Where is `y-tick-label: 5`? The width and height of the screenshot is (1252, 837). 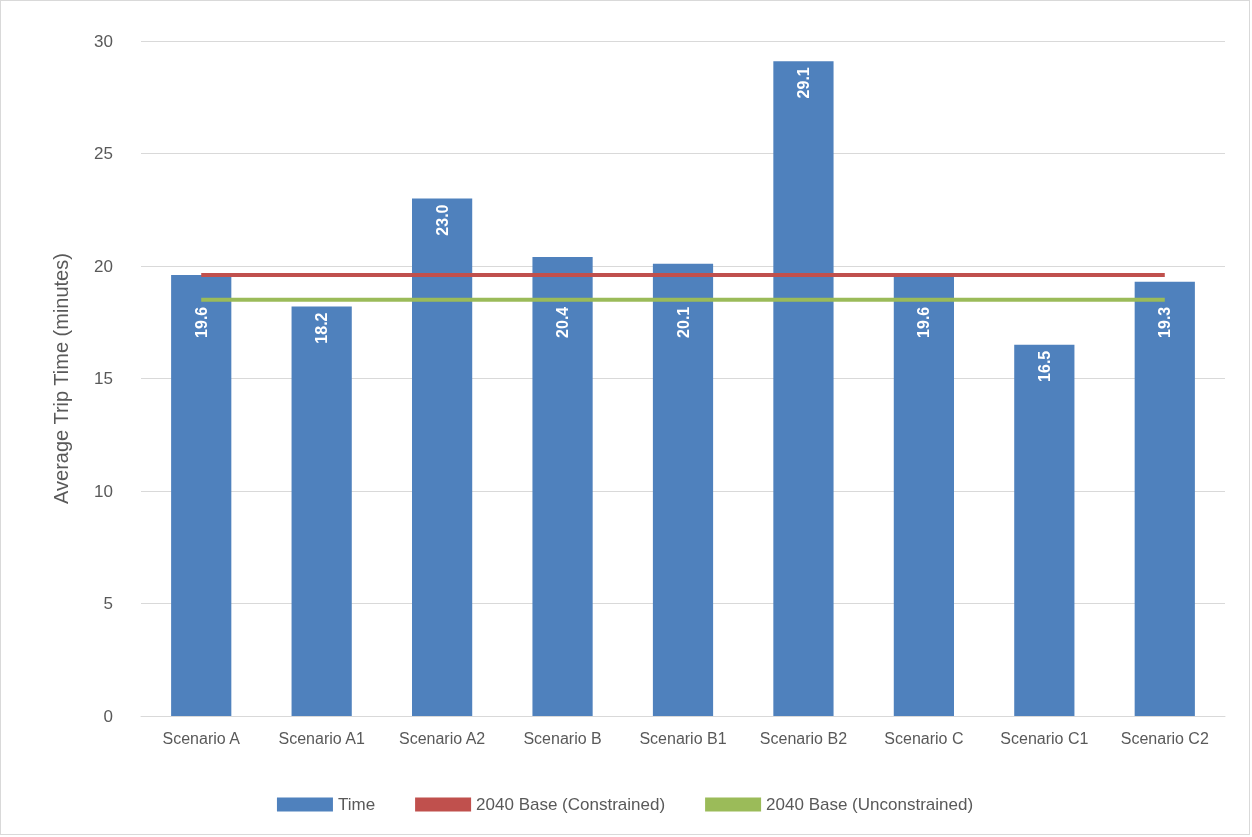 y-tick-label: 5 is located at coordinates (108, 603).